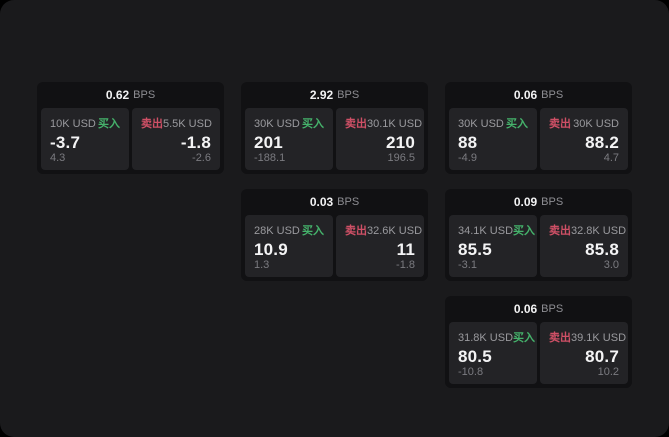 The width and height of the screenshot is (669, 437). I want to click on quote-card: 0.06 BPS 30K USD 买入 88 -4.9 卖出 30K USD, so click(538, 128).